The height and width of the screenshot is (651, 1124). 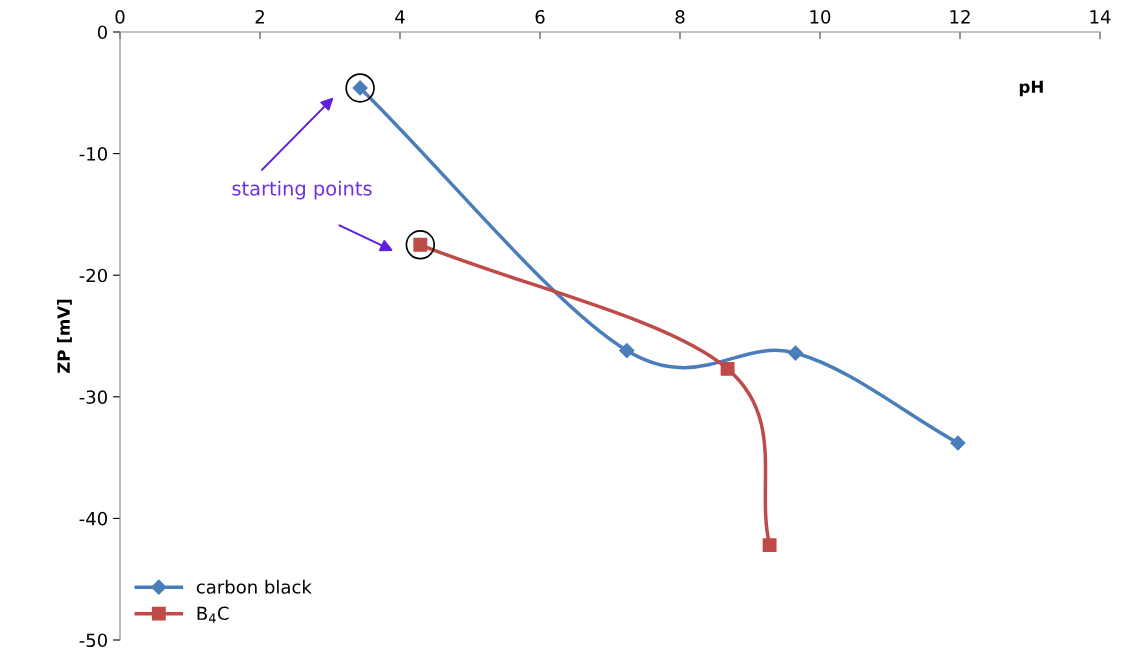 What do you see at coordinates (213, 614) in the screenshot?
I see `legend-label: B$_{4}$C` at bounding box center [213, 614].